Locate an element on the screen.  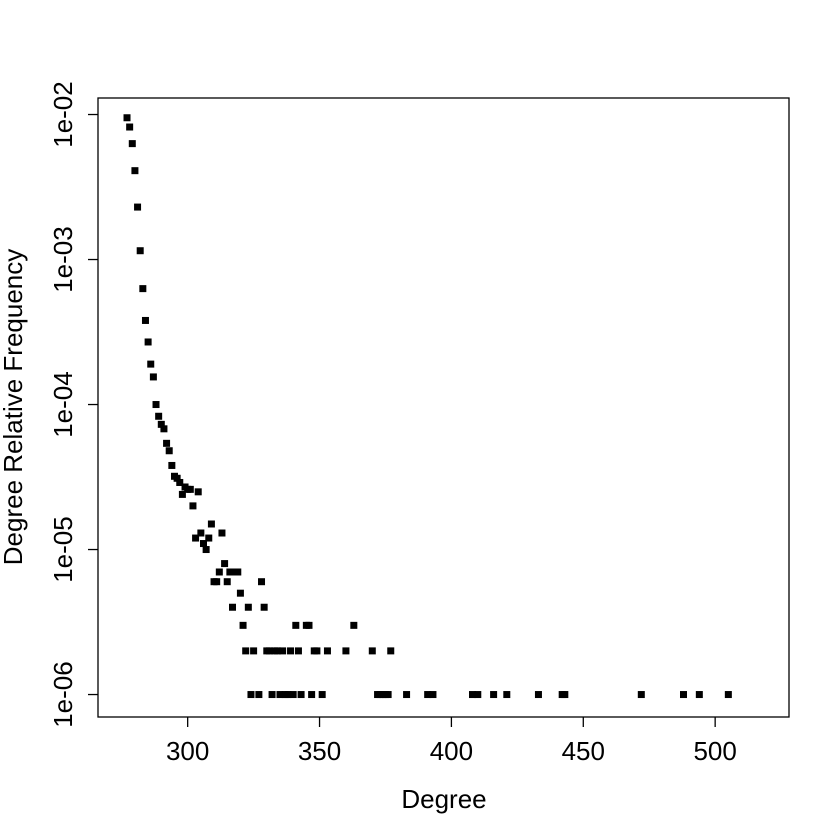
x-tick-label: 400 is located at coordinates (451, 751).